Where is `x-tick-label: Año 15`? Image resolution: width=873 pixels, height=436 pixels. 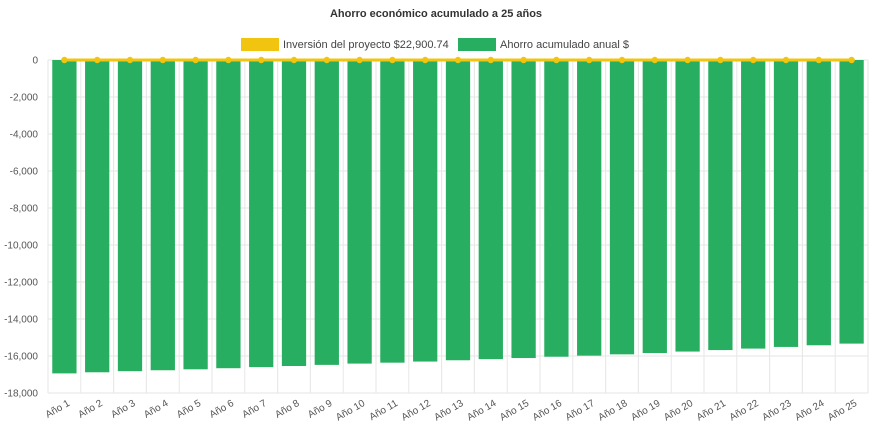
x-tick-label: Año 15 is located at coordinates (514, 411).